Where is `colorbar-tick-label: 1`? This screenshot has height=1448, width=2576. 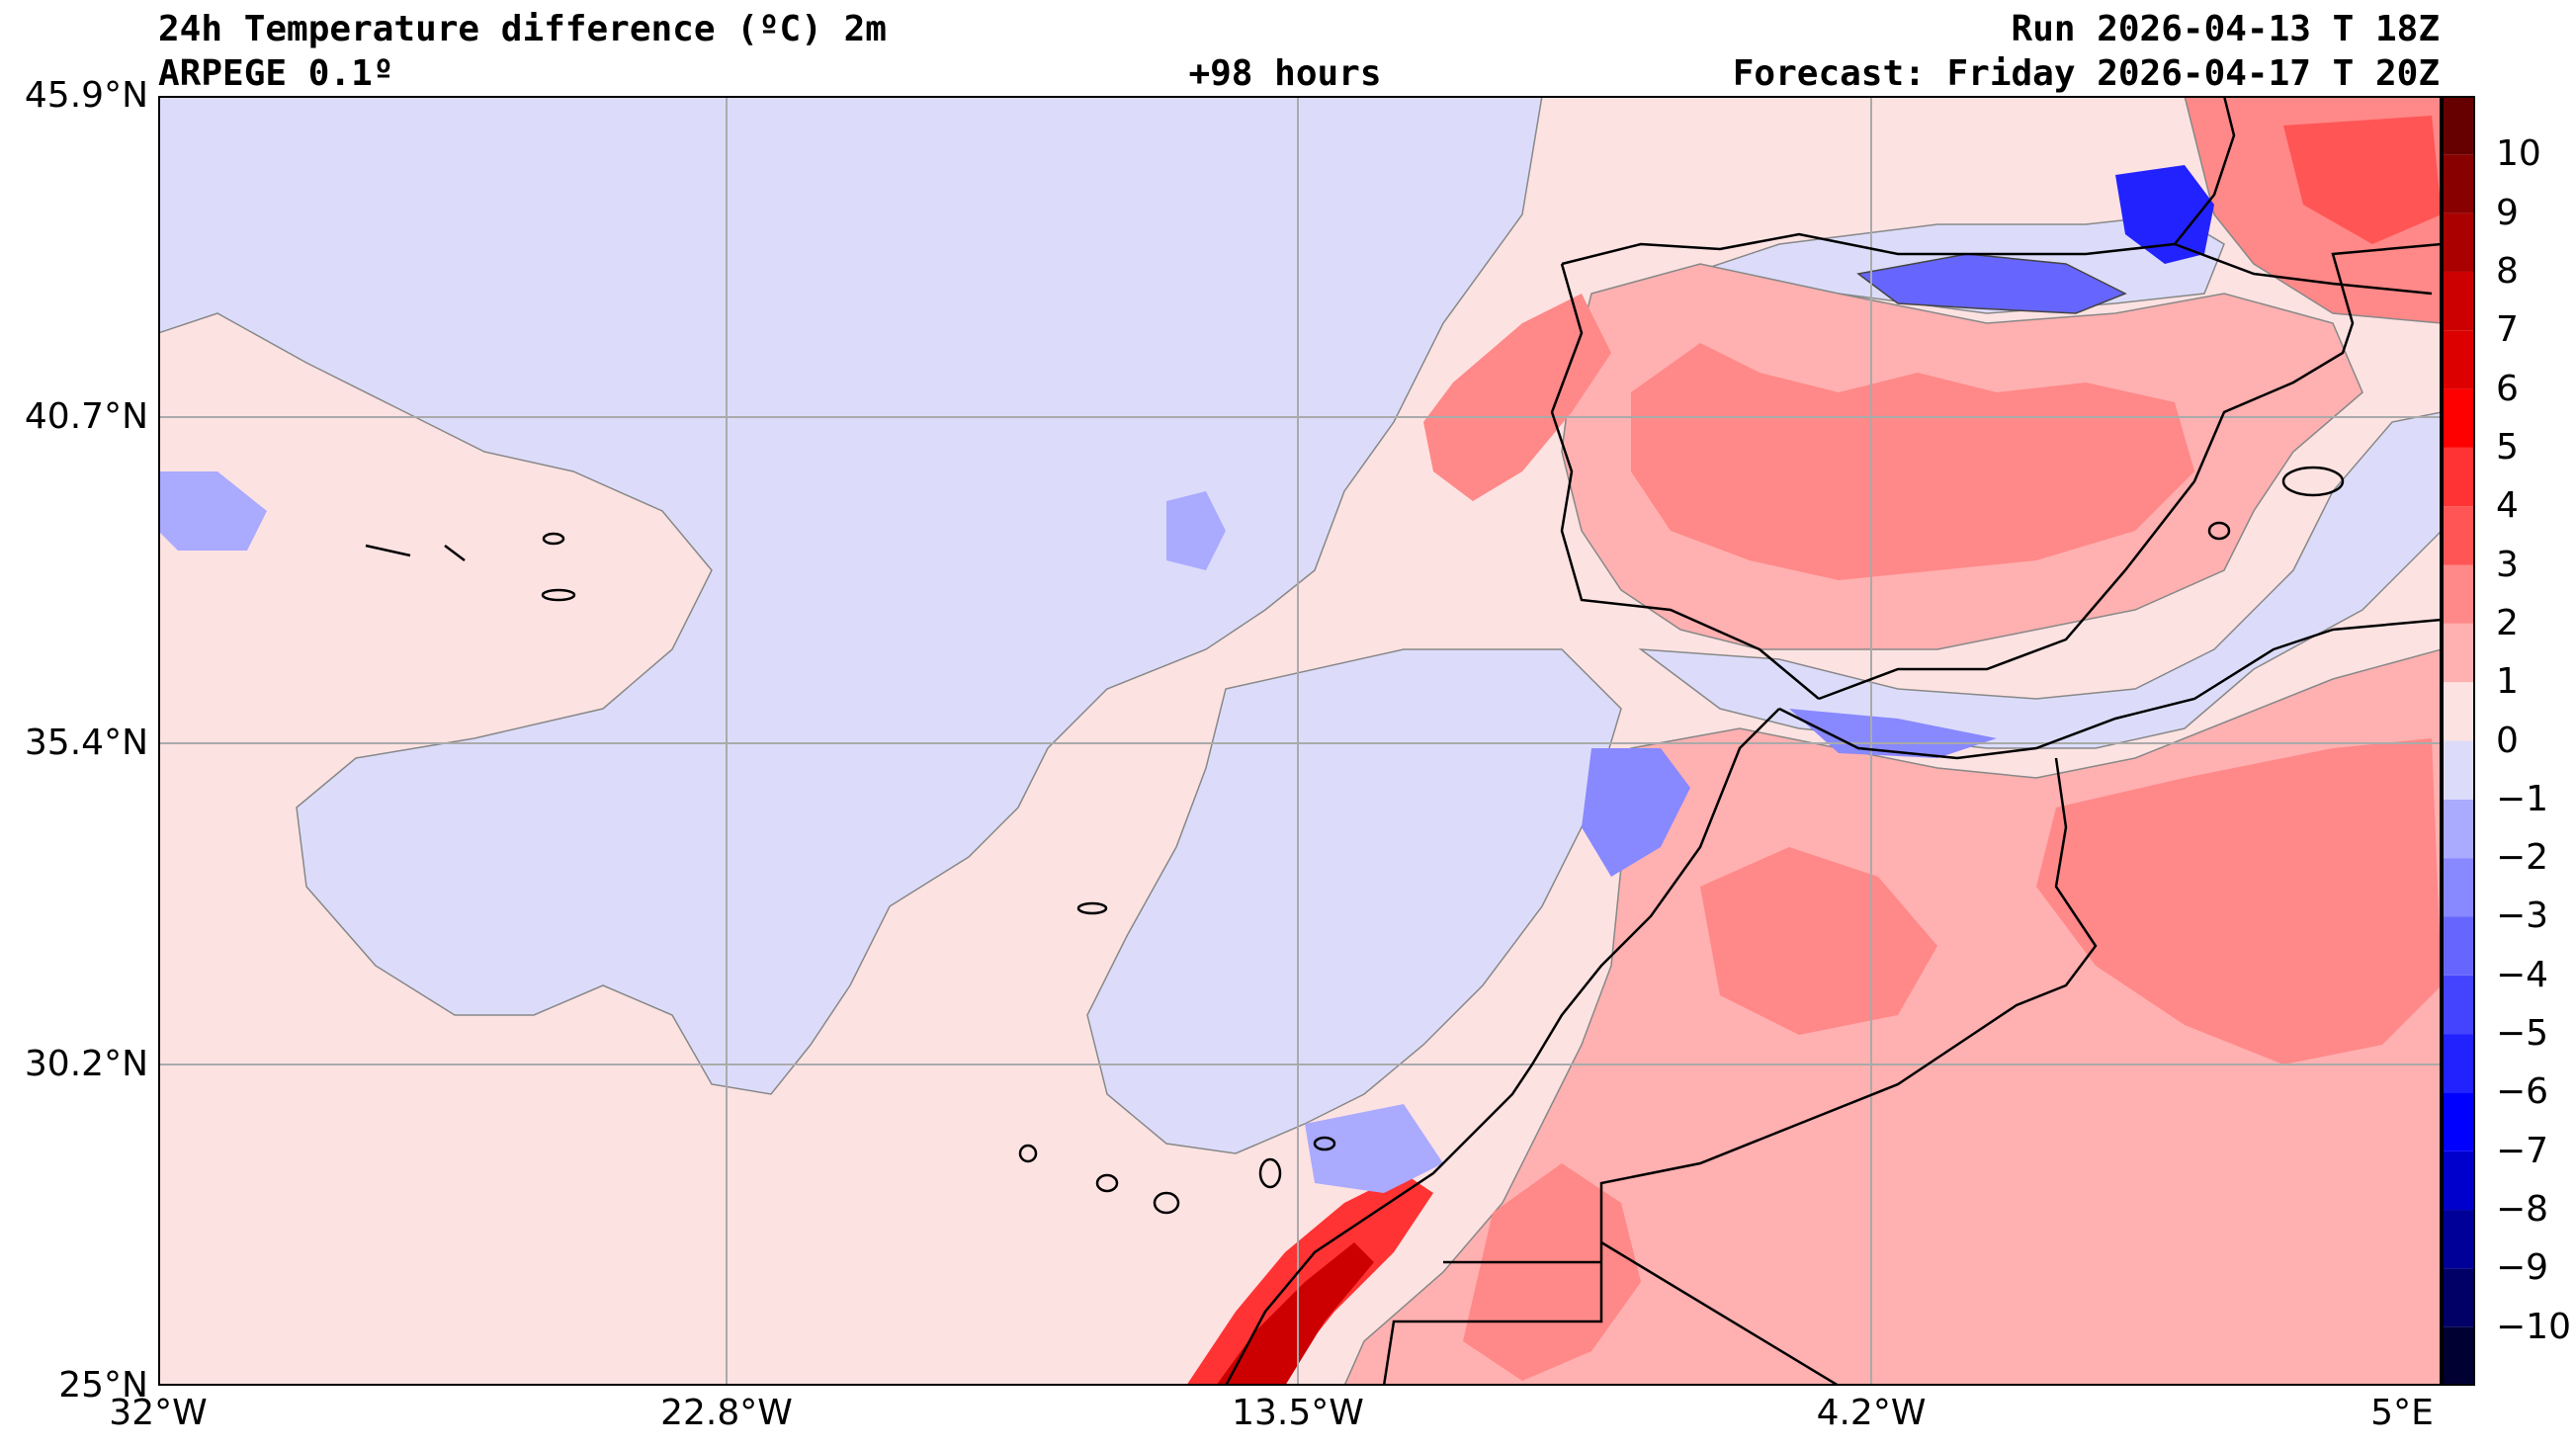
colorbar-tick-label: 1 is located at coordinates (2507, 682).